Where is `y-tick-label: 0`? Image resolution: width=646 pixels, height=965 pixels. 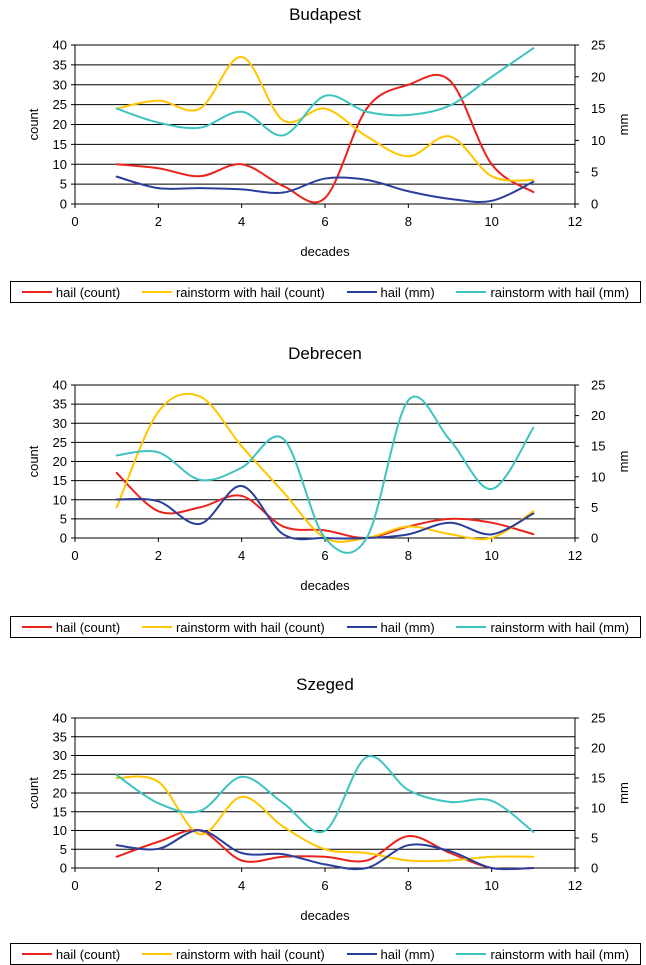
y-tick-label: 0 is located at coordinates (63, 868).